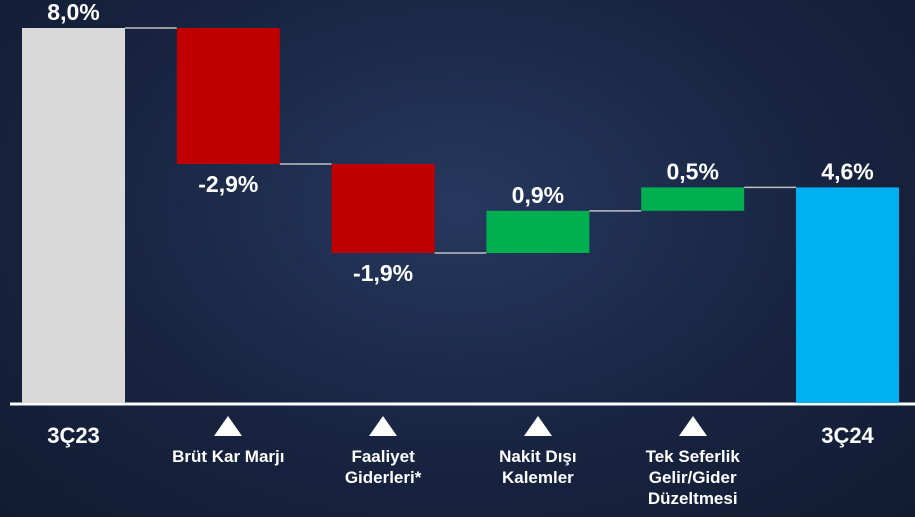 Image resolution: width=915 pixels, height=517 pixels. I want to click on value-label: 8,0%, so click(73, 12).